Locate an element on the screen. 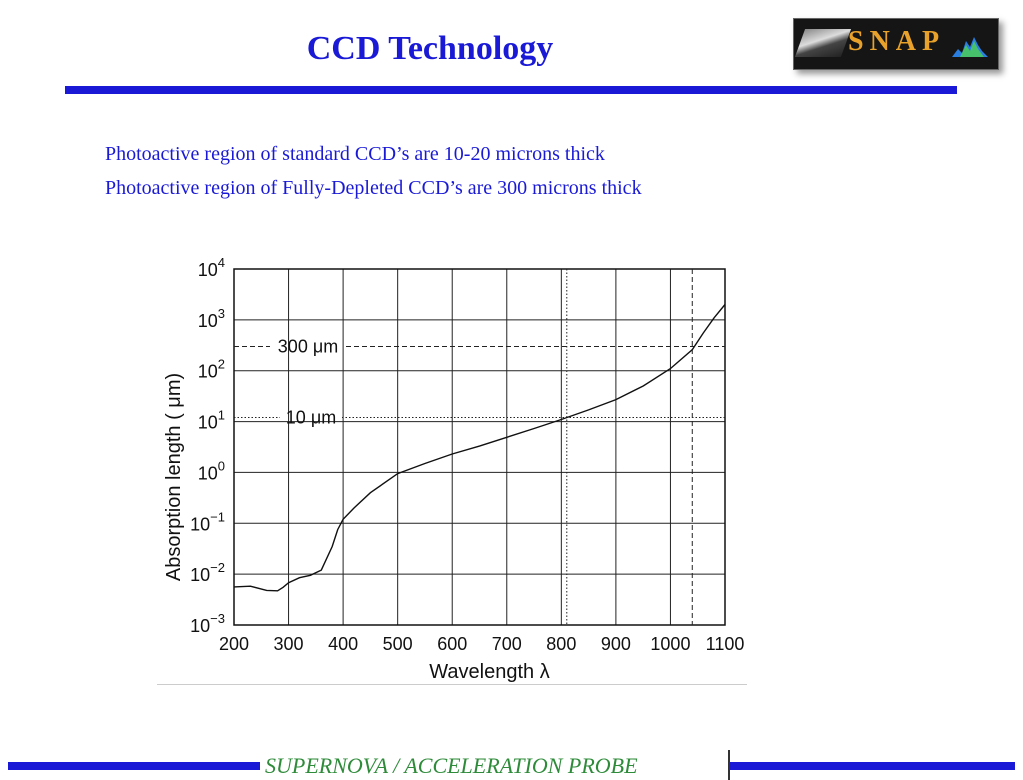  slide-title: CCD Technology is located at coordinates (430, 48).